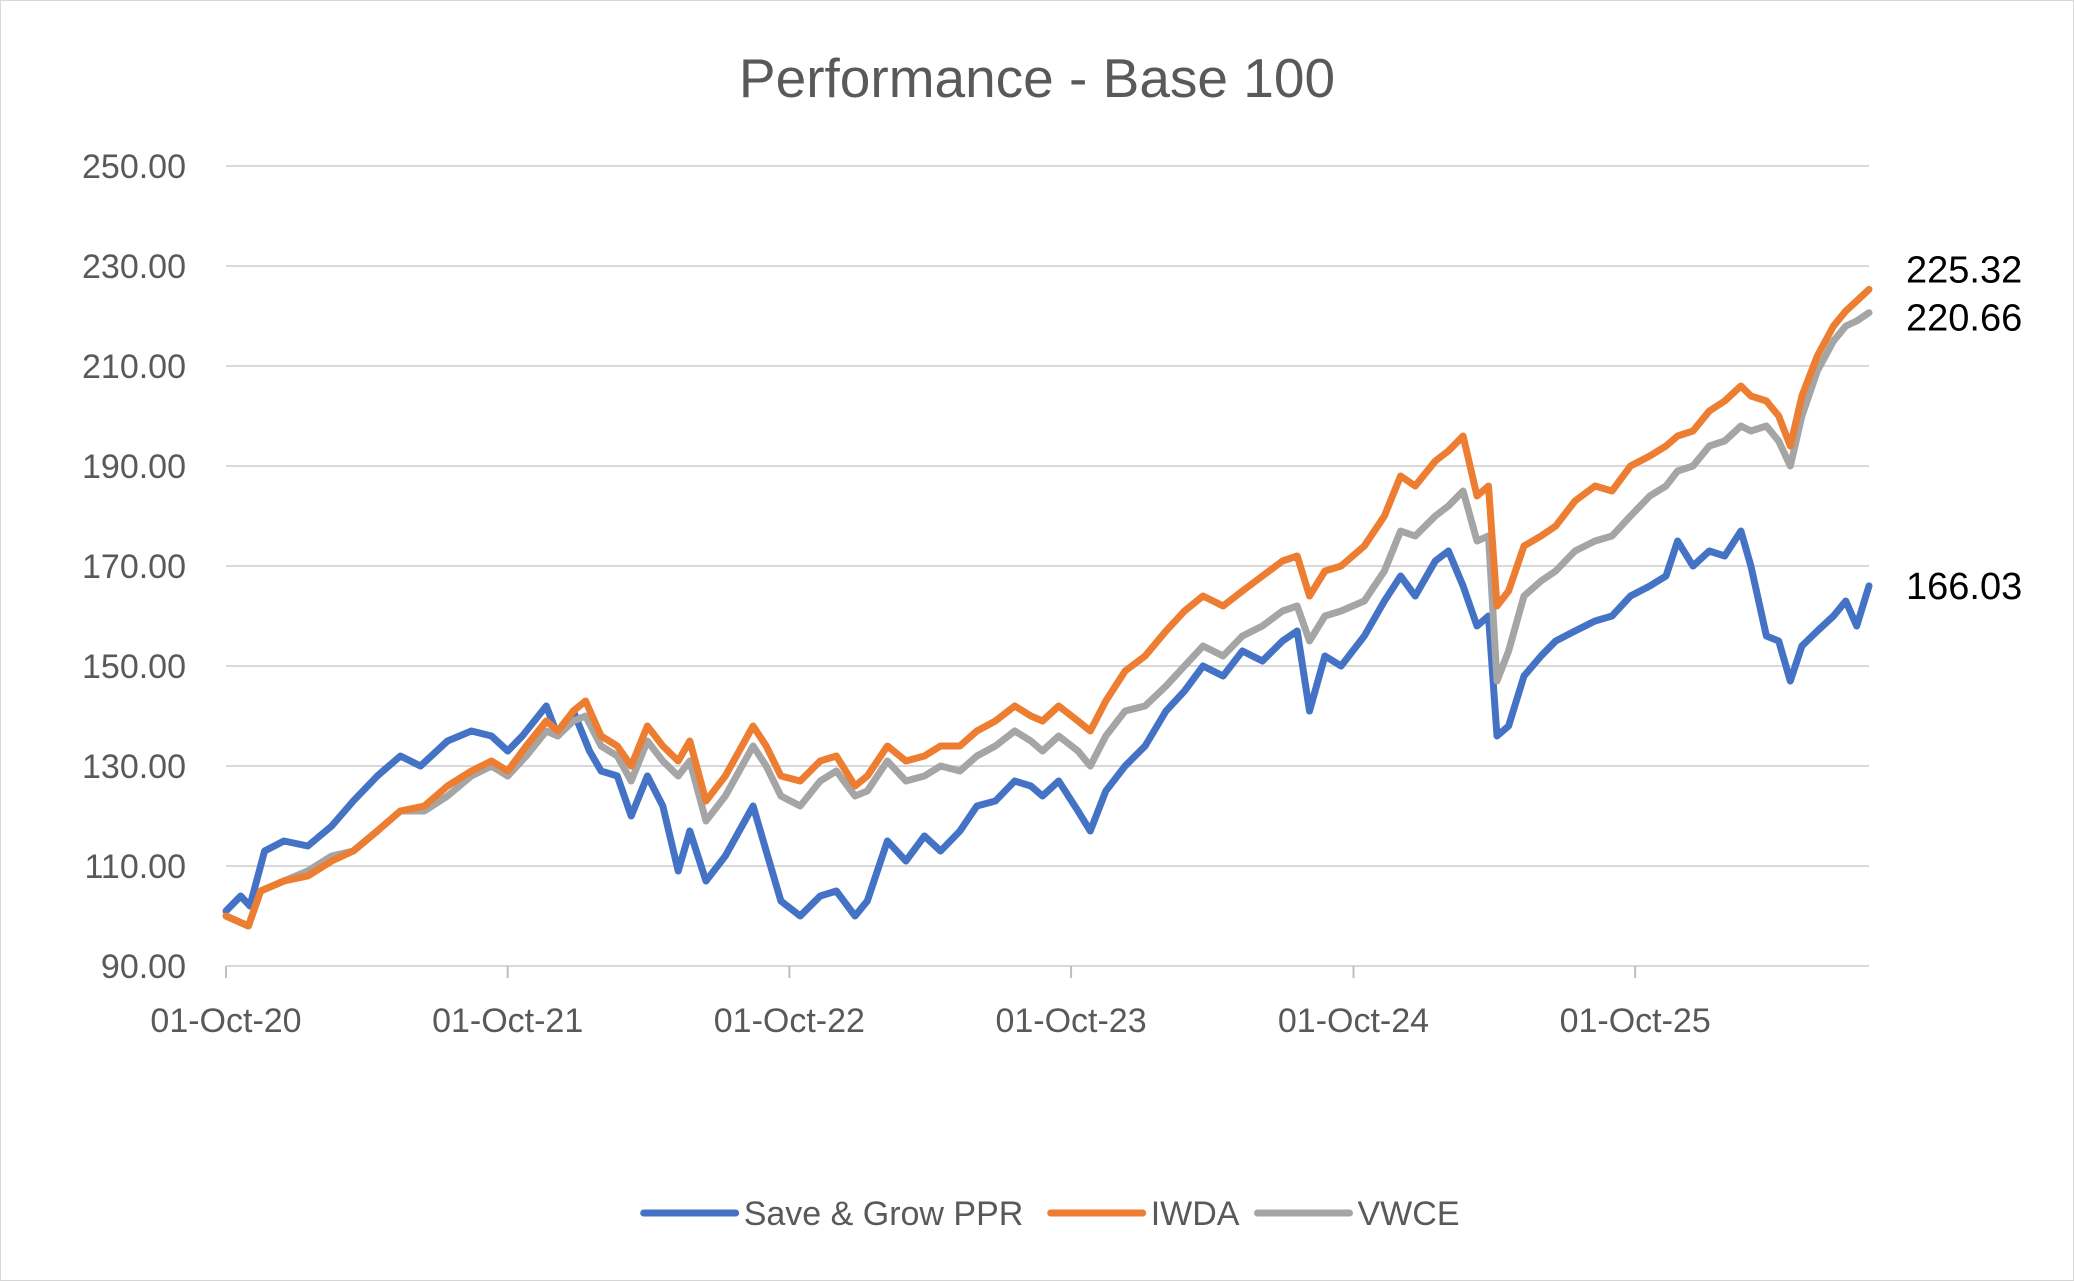  I want to click on y-tick-label: 250.00, so click(134, 167).